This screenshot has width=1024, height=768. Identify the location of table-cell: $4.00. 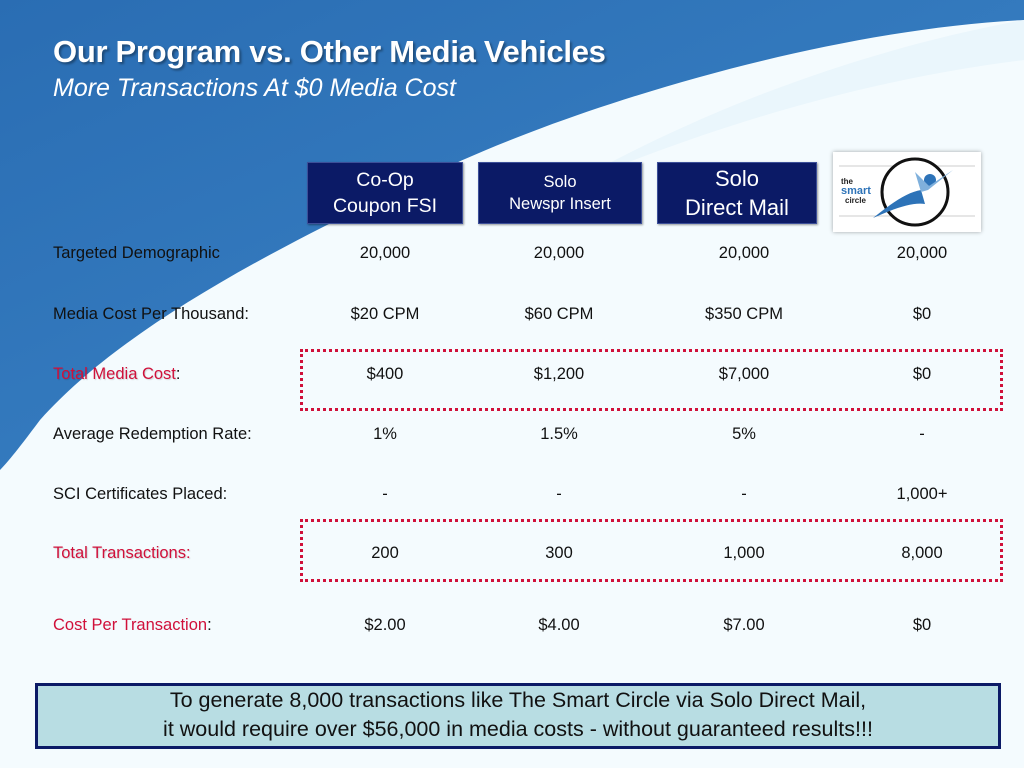
(559, 625).